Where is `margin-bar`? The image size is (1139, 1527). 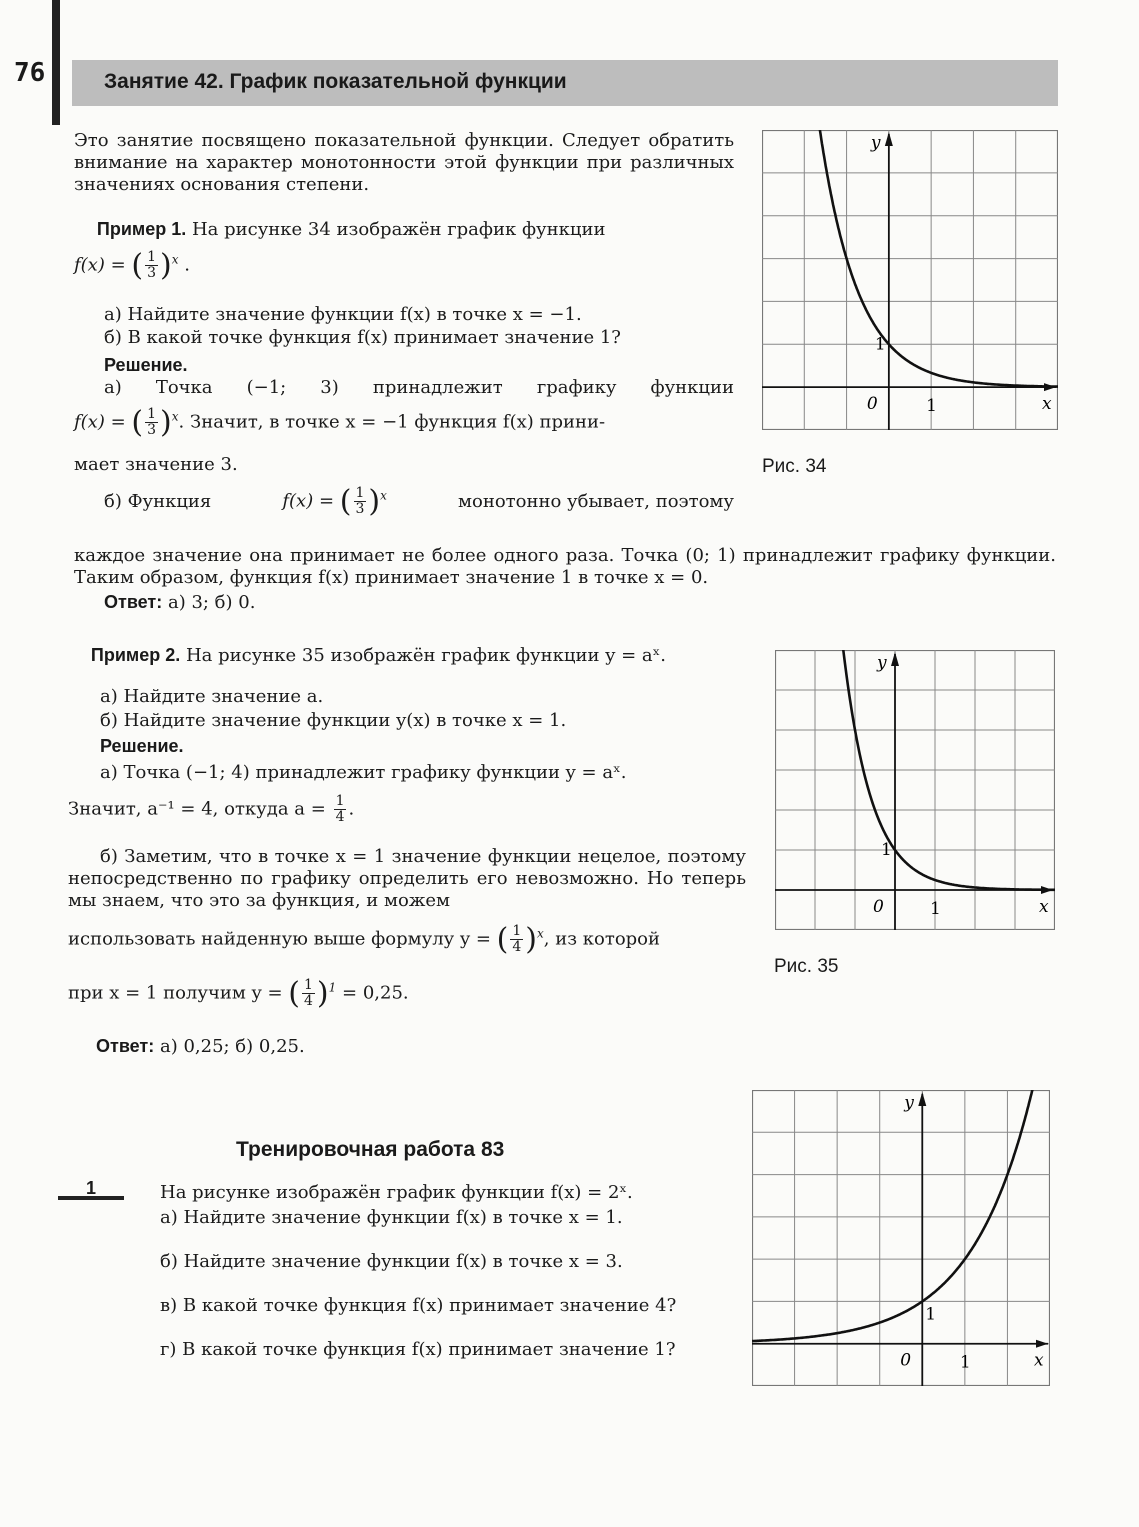 margin-bar is located at coordinates (56, 62).